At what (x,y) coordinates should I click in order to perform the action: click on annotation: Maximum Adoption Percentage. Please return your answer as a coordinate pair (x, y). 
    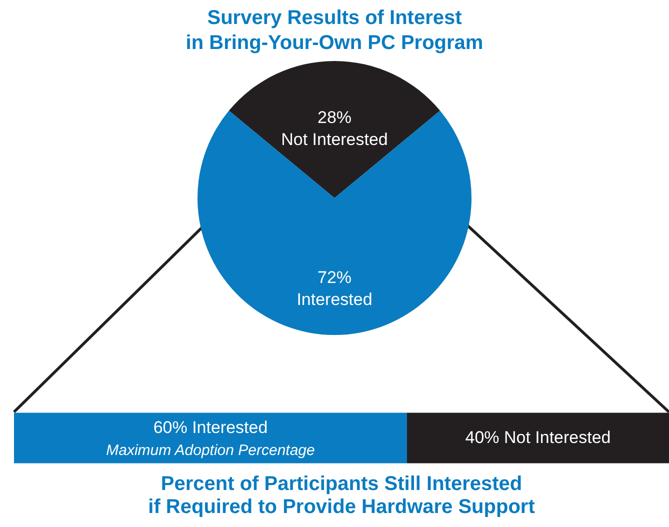
    Looking at the image, I should click on (210, 450).